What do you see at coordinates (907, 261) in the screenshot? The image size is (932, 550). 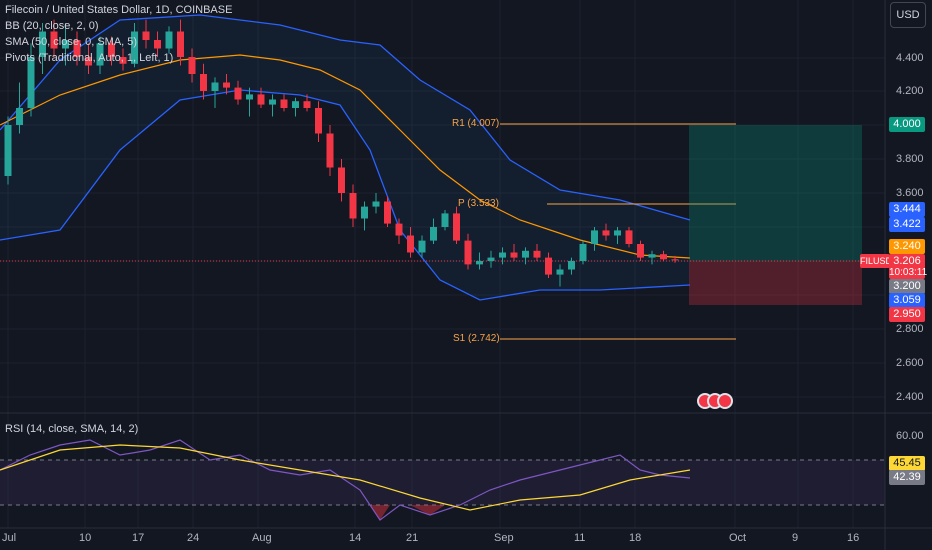 I see `last-price-label: 3.206` at bounding box center [907, 261].